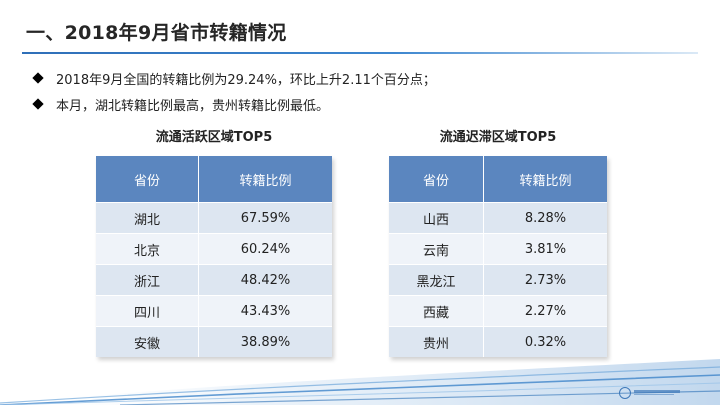 The width and height of the screenshot is (720, 405). What do you see at coordinates (436, 280) in the screenshot?
I see `province-cell: 黑龙江` at bounding box center [436, 280].